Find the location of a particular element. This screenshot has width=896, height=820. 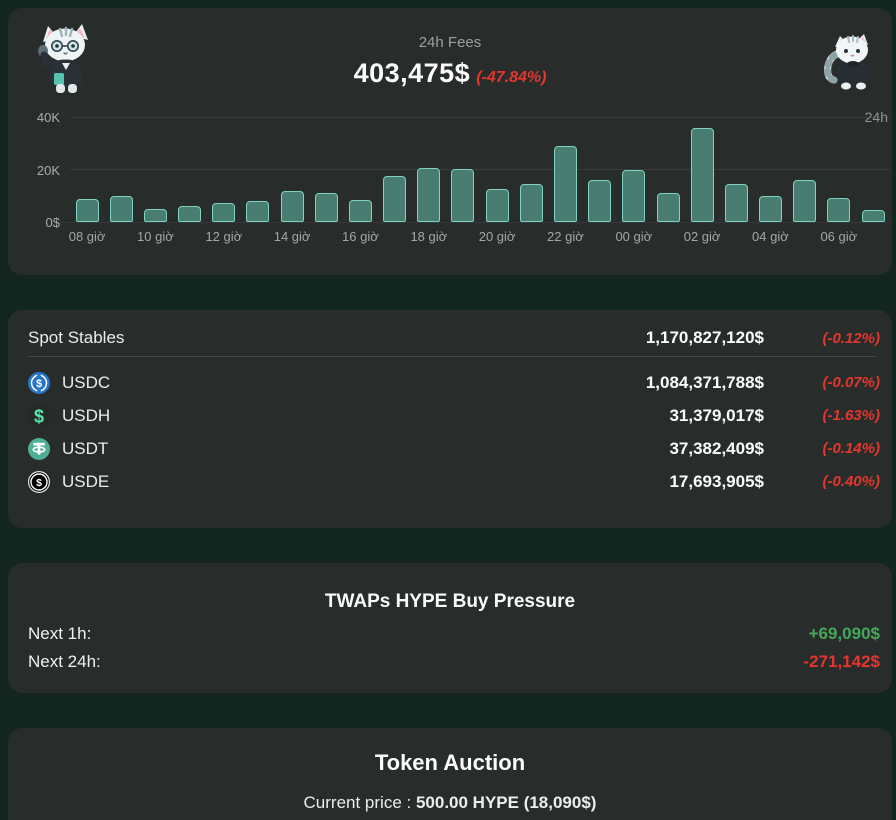

twap-row: Next 1h: +69,090$ is located at coordinates (450, 634).